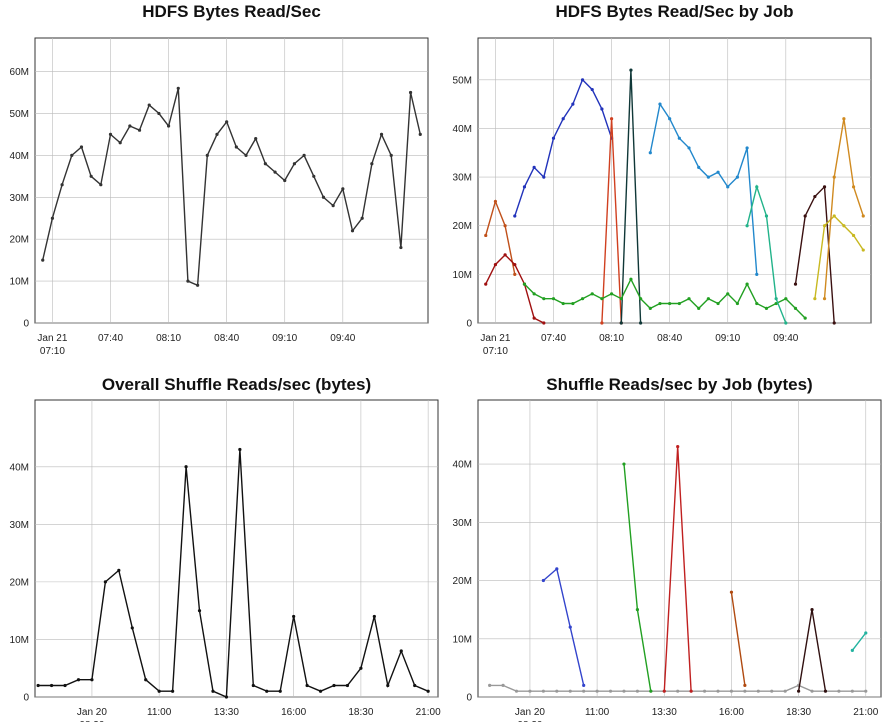  Describe the element at coordinates (52, 338) in the screenshot. I see `x-tick-label: Jan 21` at that location.